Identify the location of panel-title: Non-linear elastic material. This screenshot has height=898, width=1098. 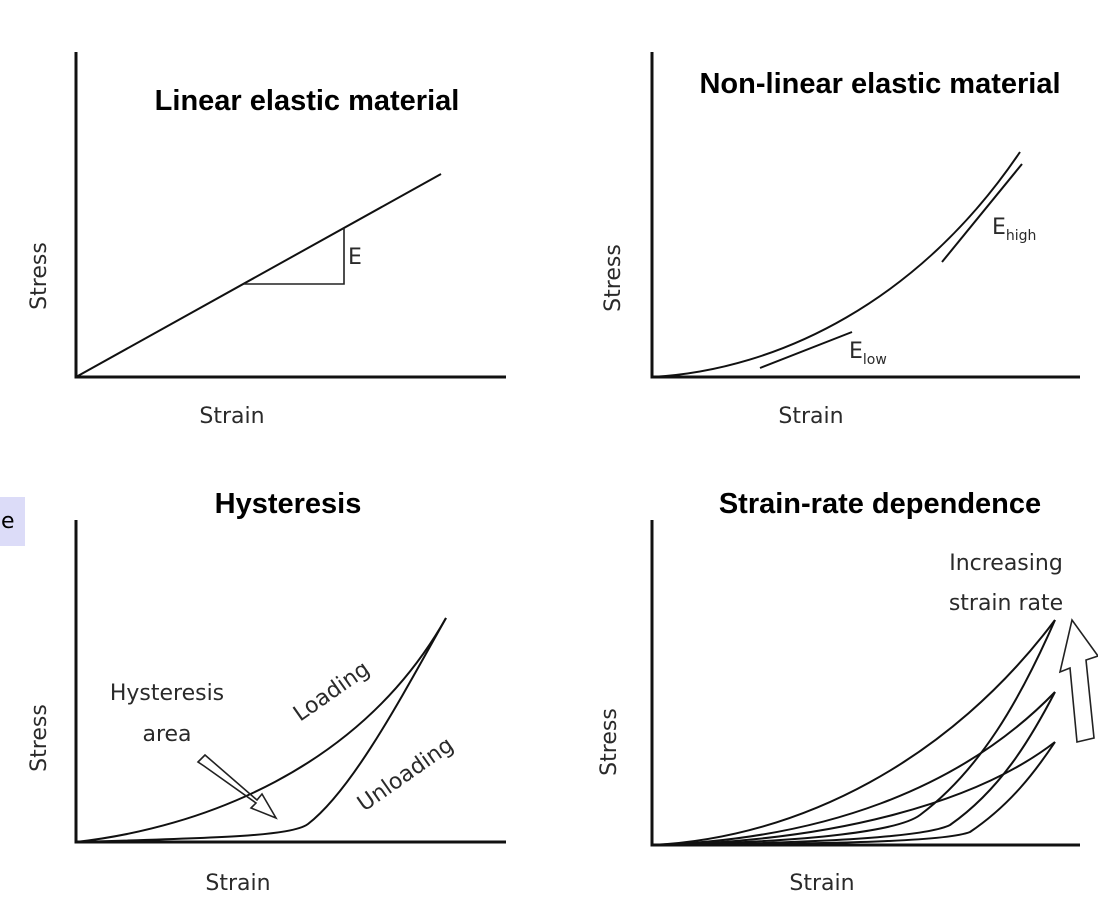
(879, 84).